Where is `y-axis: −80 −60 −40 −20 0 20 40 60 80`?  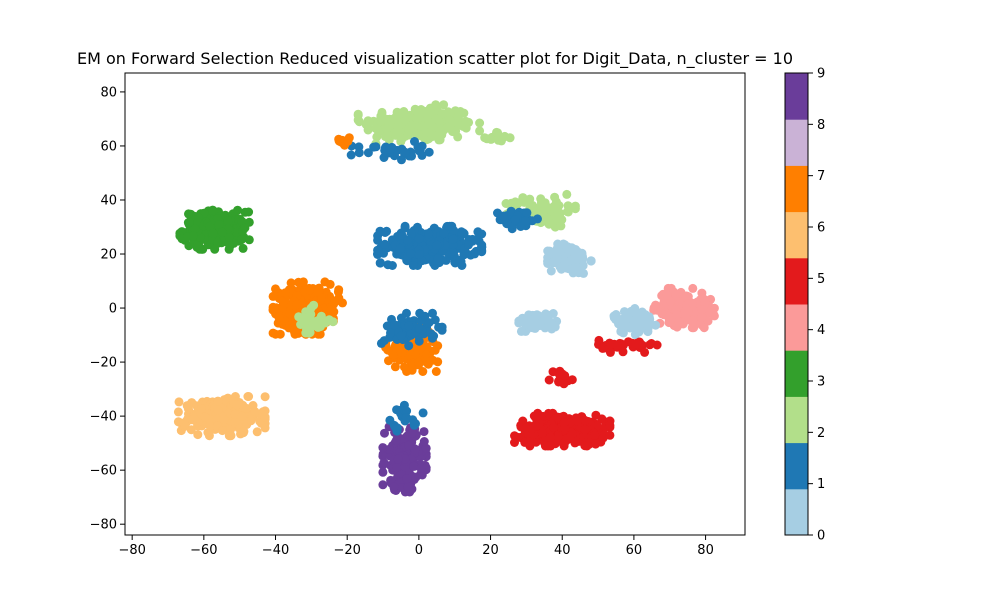 y-axis: −80 −60 −40 −20 0 20 40 60 80 is located at coordinates (107, 309).